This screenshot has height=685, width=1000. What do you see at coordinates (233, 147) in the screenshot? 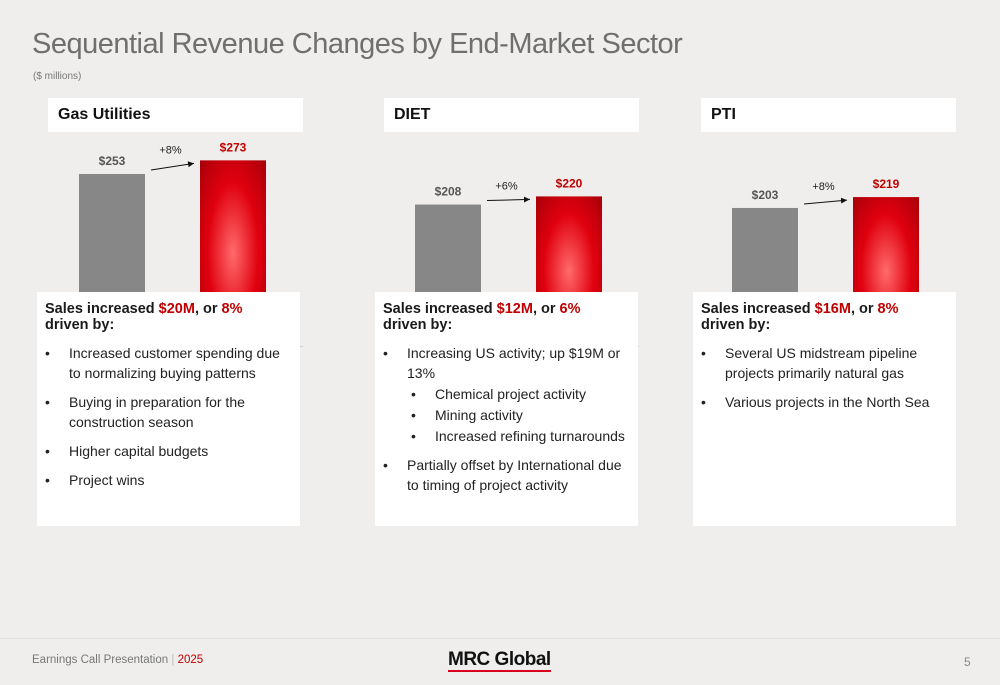
I see `value-label: $273` at bounding box center [233, 147].